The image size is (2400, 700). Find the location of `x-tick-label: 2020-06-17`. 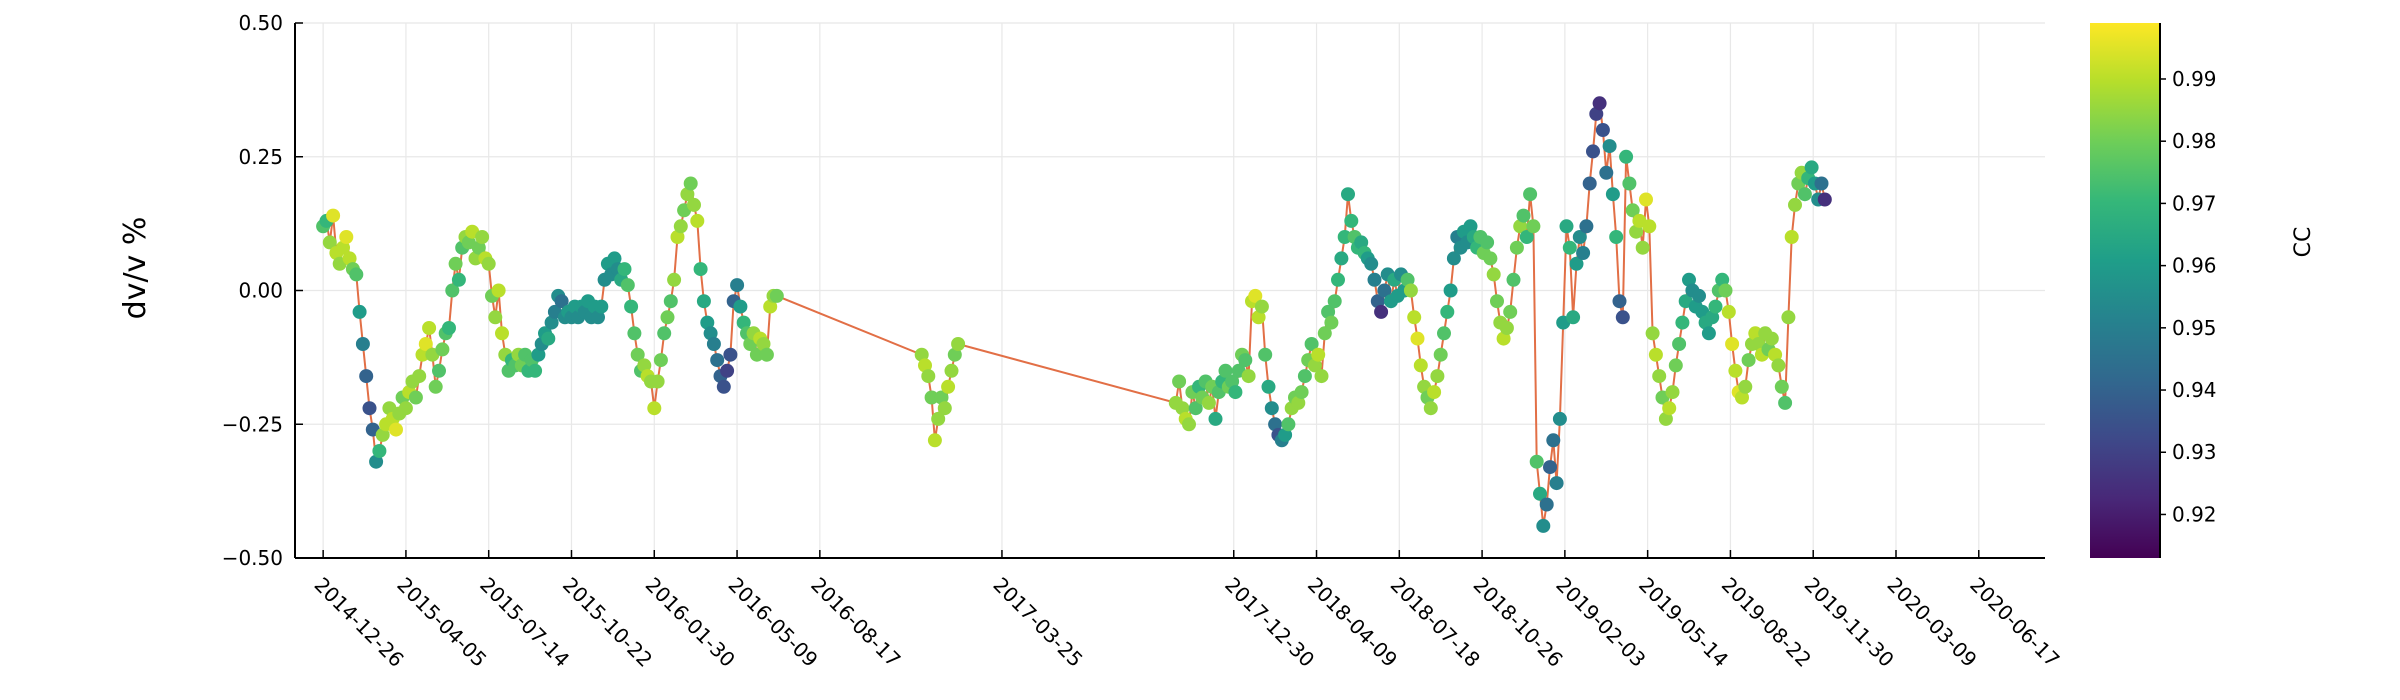

x-tick-label: 2020-06-17 is located at coordinates (2014, 622).